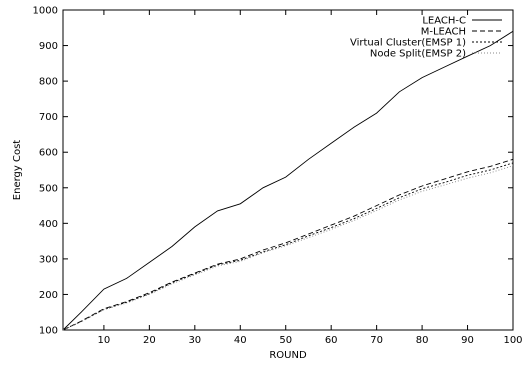 This screenshot has height=366, width=528. Describe the element at coordinates (422, 340) in the screenshot. I see `x-tick-label: 80` at that location.